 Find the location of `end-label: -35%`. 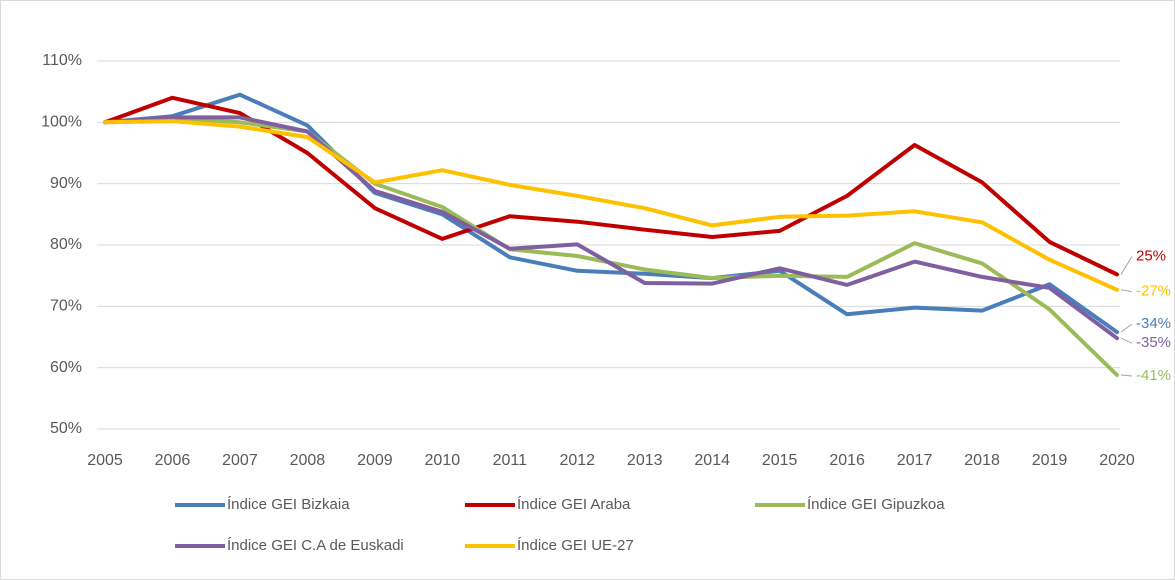

end-label: -35% is located at coordinates (1153, 342).